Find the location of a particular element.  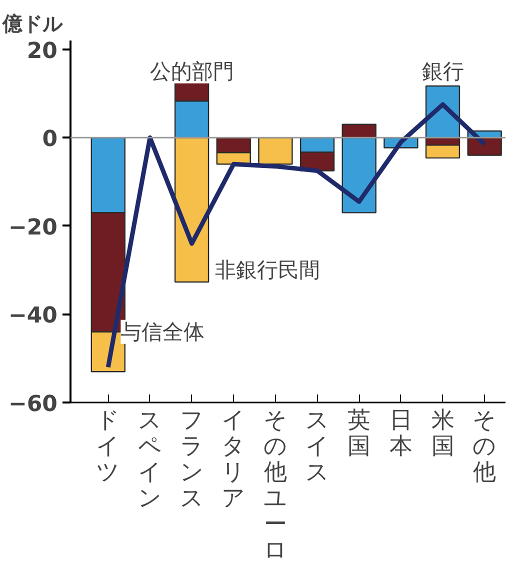

series-label: 公的部門 is located at coordinates (192, 71).